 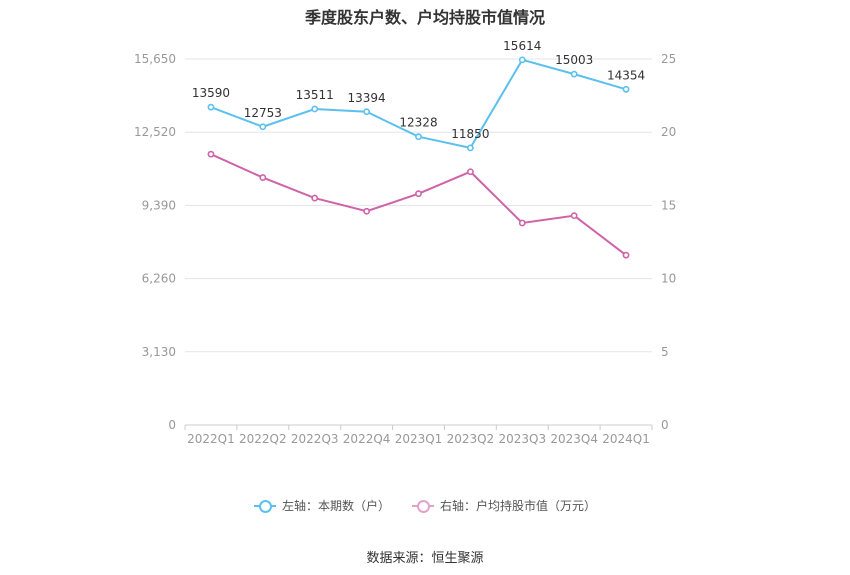 I want to click on data-label: 13590, so click(x=211, y=93).